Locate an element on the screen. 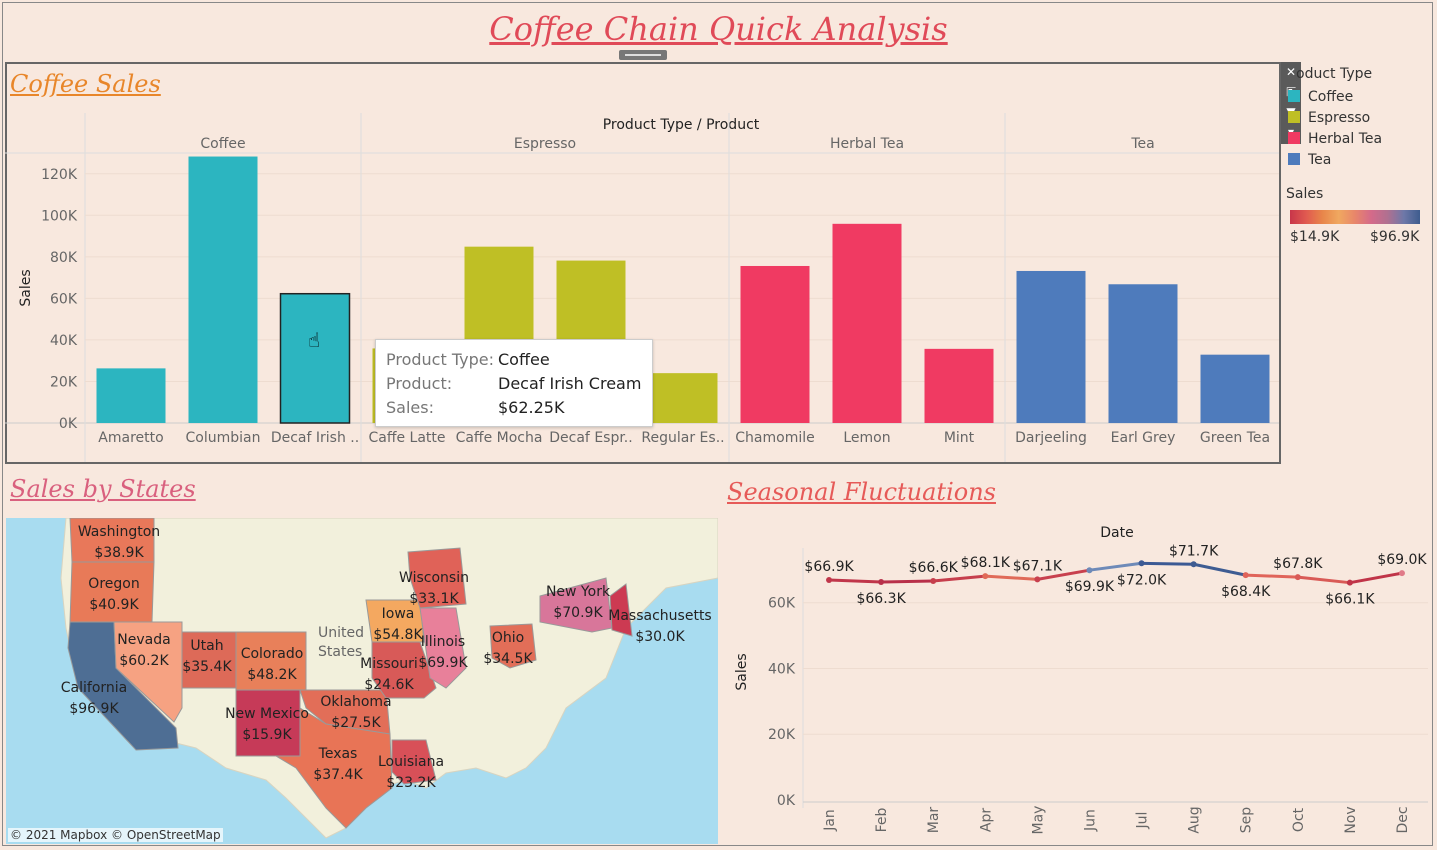  line-x-label-jan: Jan is located at coordinates (830, 820).